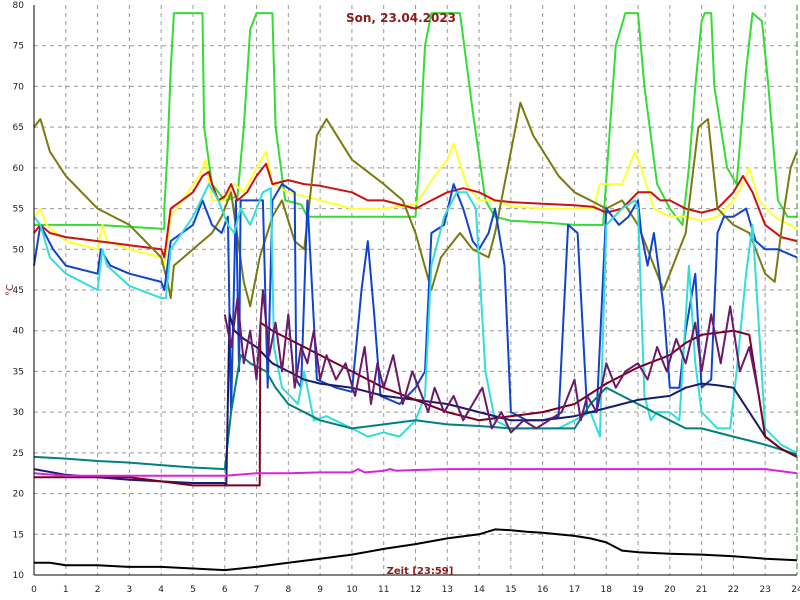  What do you see at coordinates (18, 128) in the screenshot?
I see `y-tick-label: 65` at bounding box center [18, 128].